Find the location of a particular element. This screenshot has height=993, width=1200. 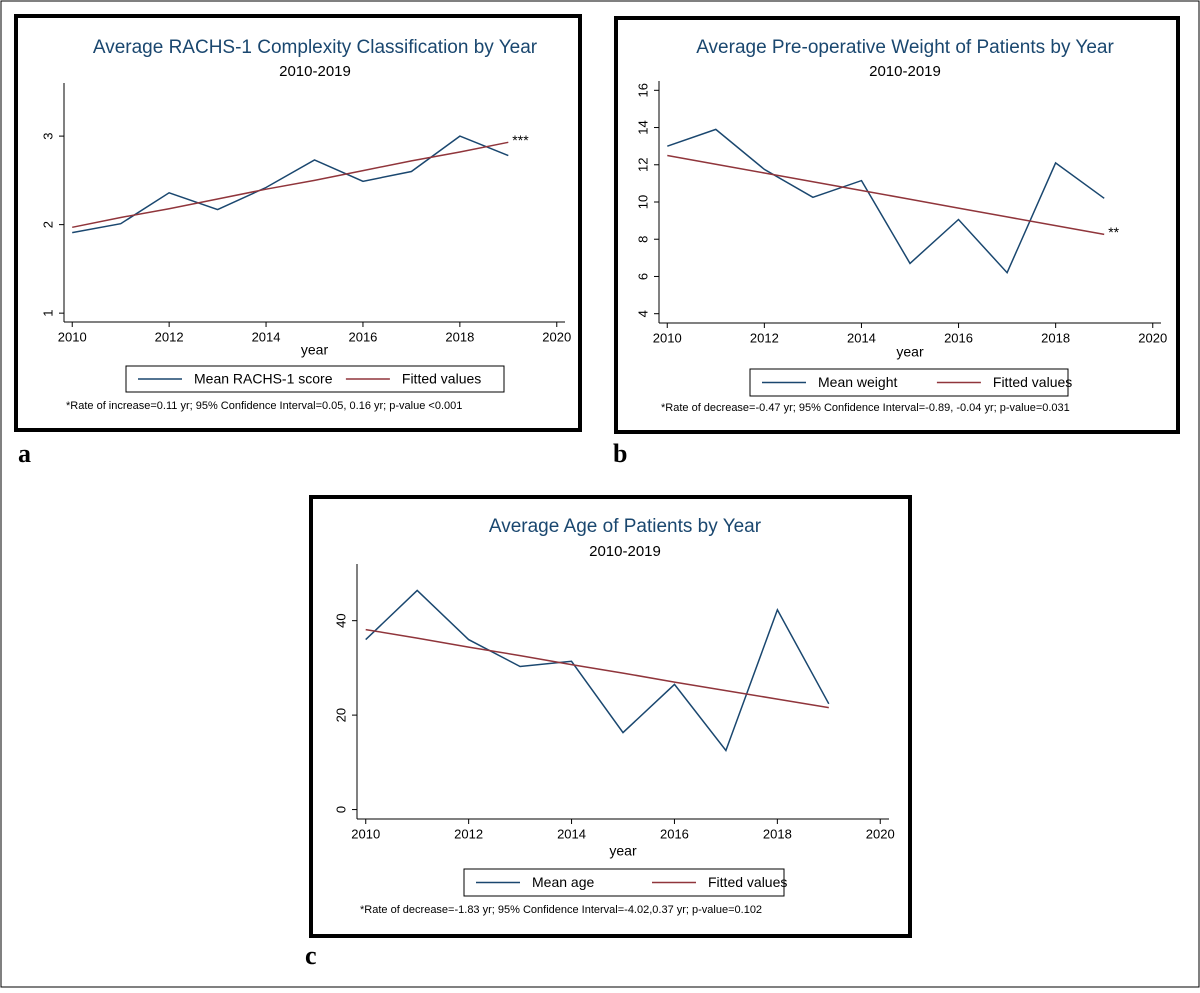

y-tick-label: 14 is located at coordinates (642, 127).